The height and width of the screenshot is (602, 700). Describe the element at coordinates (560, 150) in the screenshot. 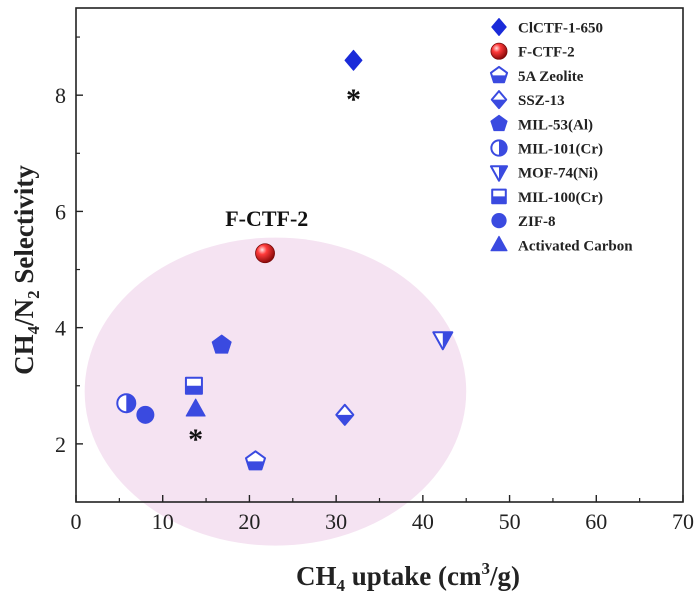

I see `legend-label: MIL-101(Cr)` at that location.